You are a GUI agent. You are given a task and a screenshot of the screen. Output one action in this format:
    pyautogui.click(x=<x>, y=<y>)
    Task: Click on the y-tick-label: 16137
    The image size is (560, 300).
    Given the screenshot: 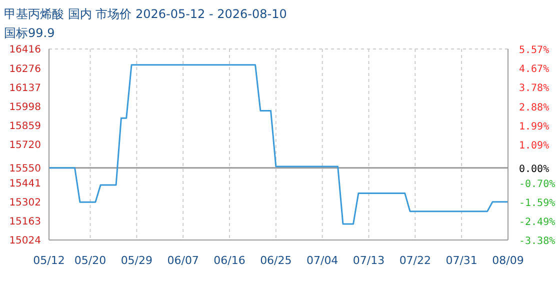 What is the action you would take?
    pyautogui.click(x=25, y=88)
    